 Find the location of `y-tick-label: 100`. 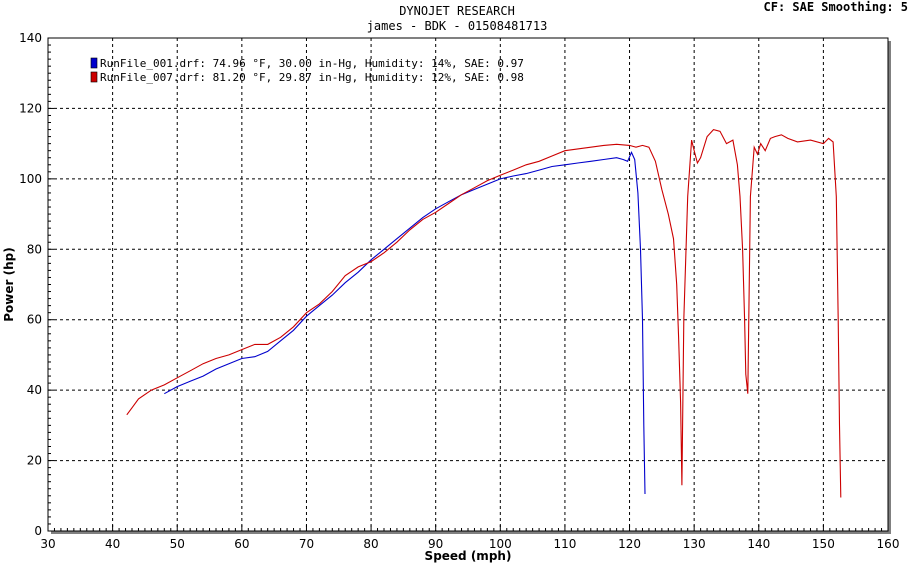

y-tick-label: 100 is located at coordinates (30, 179).